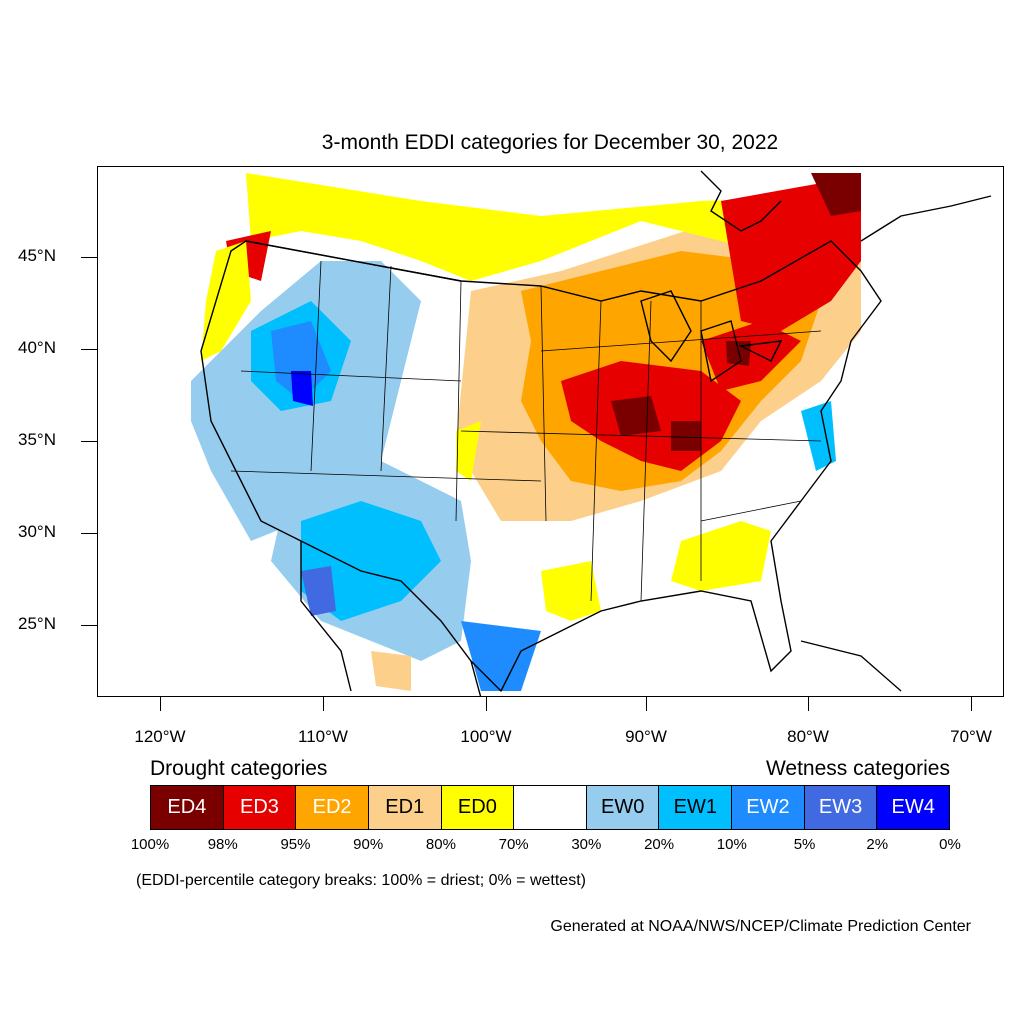 Image resolution: width=1024 pixels, height=1024 pixels. I want to click on region-ed4-ky, so click(686, 436).